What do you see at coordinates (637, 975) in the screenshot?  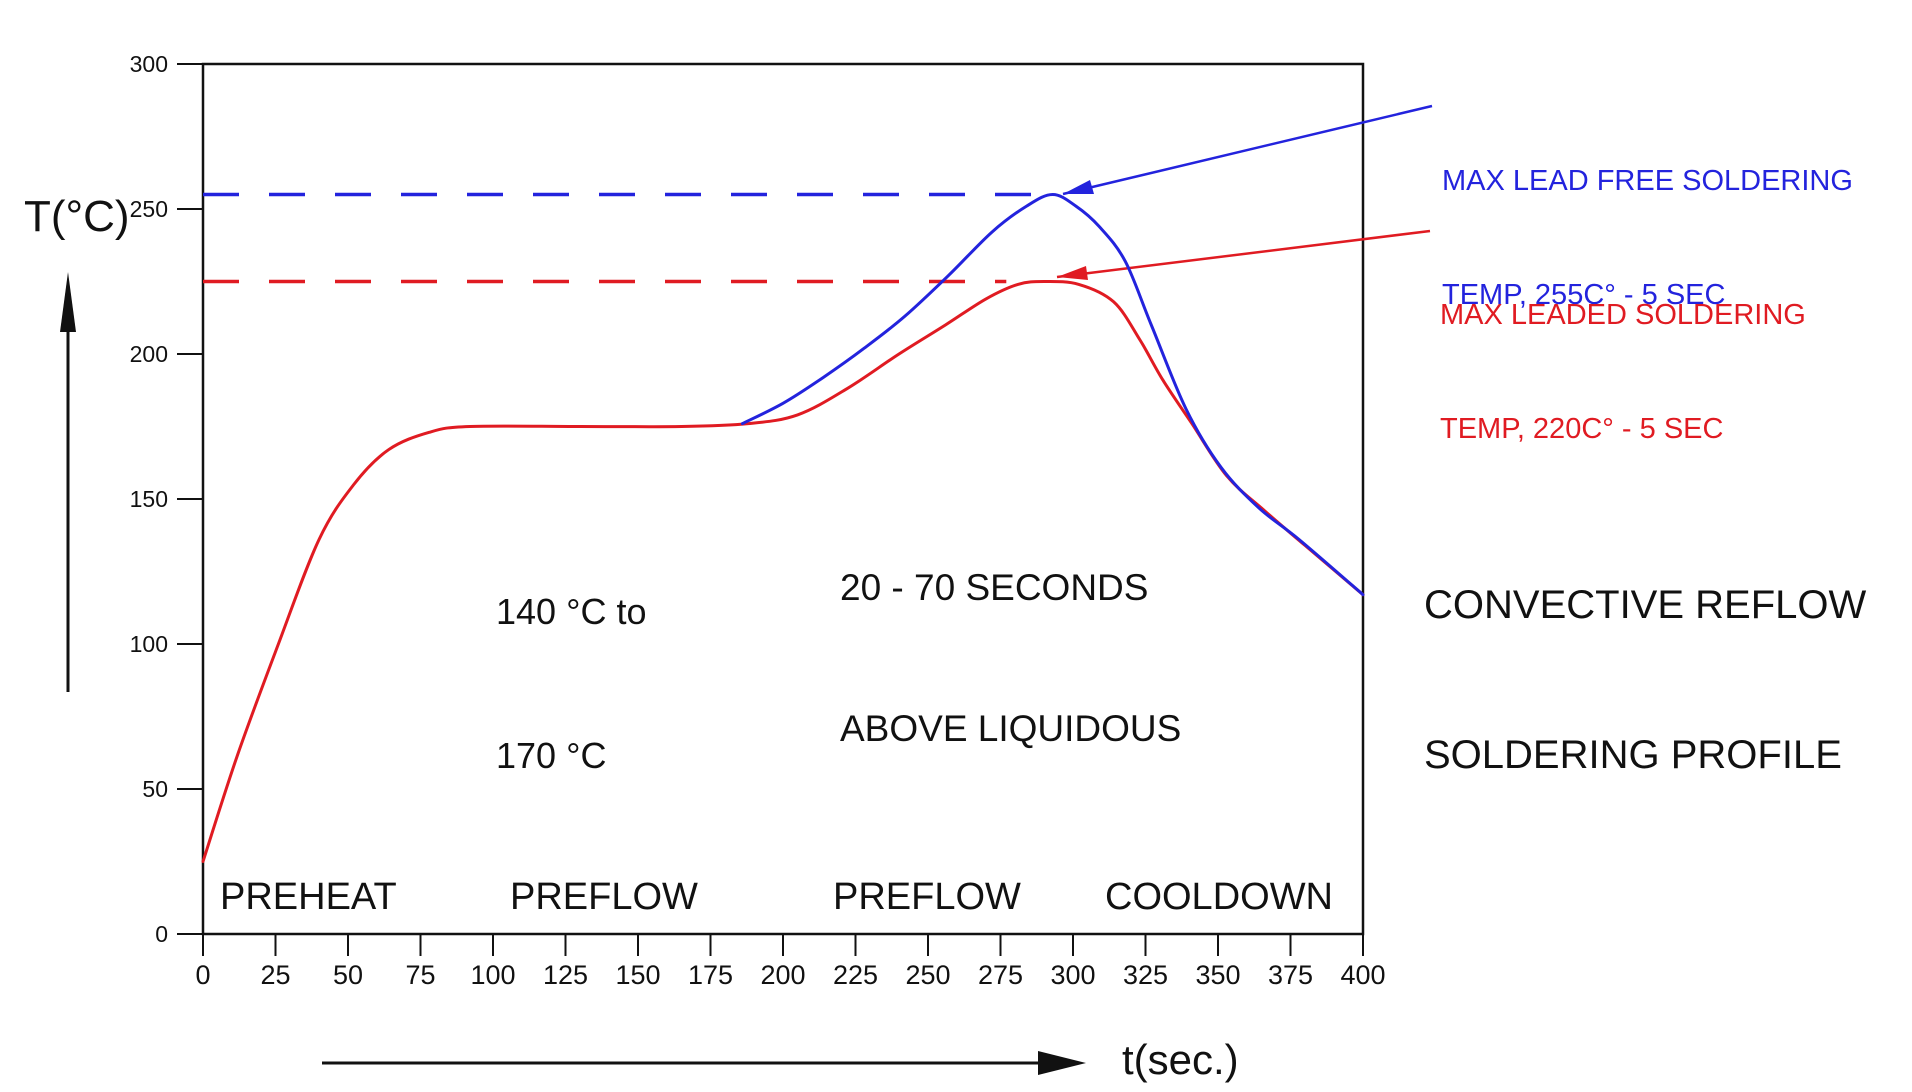 I see `x-tick-label: 150` at bounding box center [637, 975].